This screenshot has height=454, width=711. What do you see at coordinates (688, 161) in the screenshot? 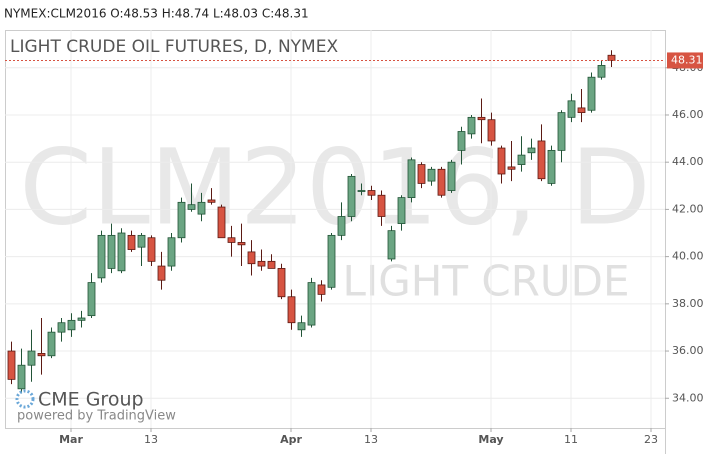
I see `y-tick-label: 44.00` at bounding box center [688, 161].